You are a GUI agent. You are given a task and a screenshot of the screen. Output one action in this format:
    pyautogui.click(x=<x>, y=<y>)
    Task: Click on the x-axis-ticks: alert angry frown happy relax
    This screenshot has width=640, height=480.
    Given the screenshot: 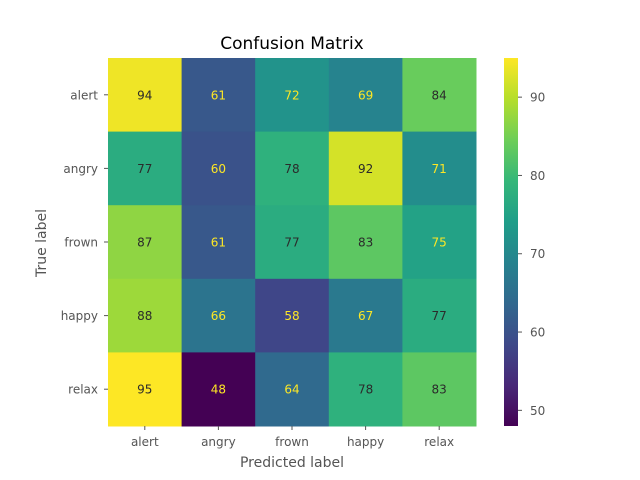 What is the action you would take?
    pyautogui.click(x=292, y=437)
    